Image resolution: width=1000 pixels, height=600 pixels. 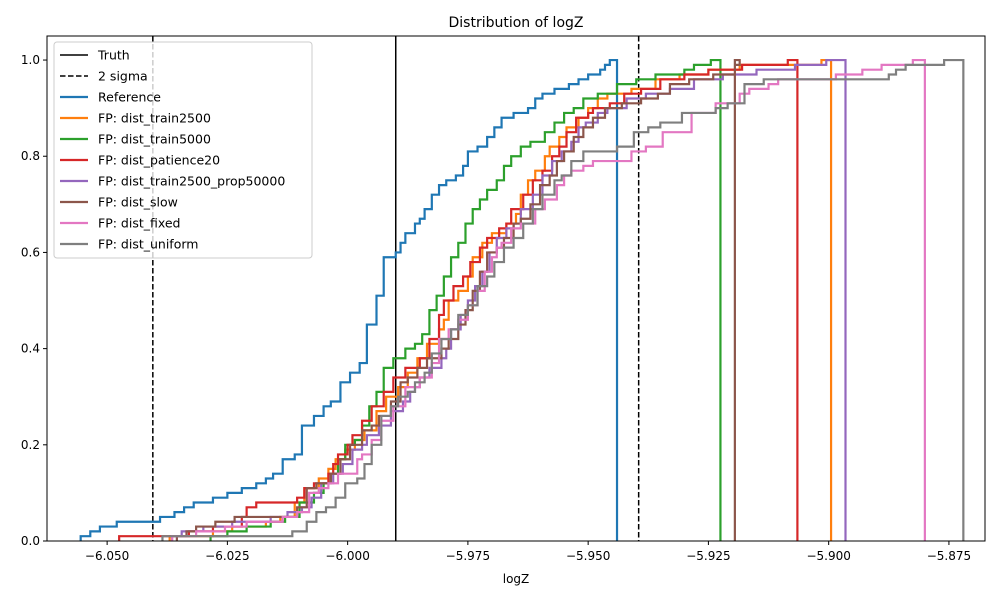 What do you see at coordinates (347, 556) in the screenshot?
I see `x-tick-label: −6.000` at bounding box center [347, 556].